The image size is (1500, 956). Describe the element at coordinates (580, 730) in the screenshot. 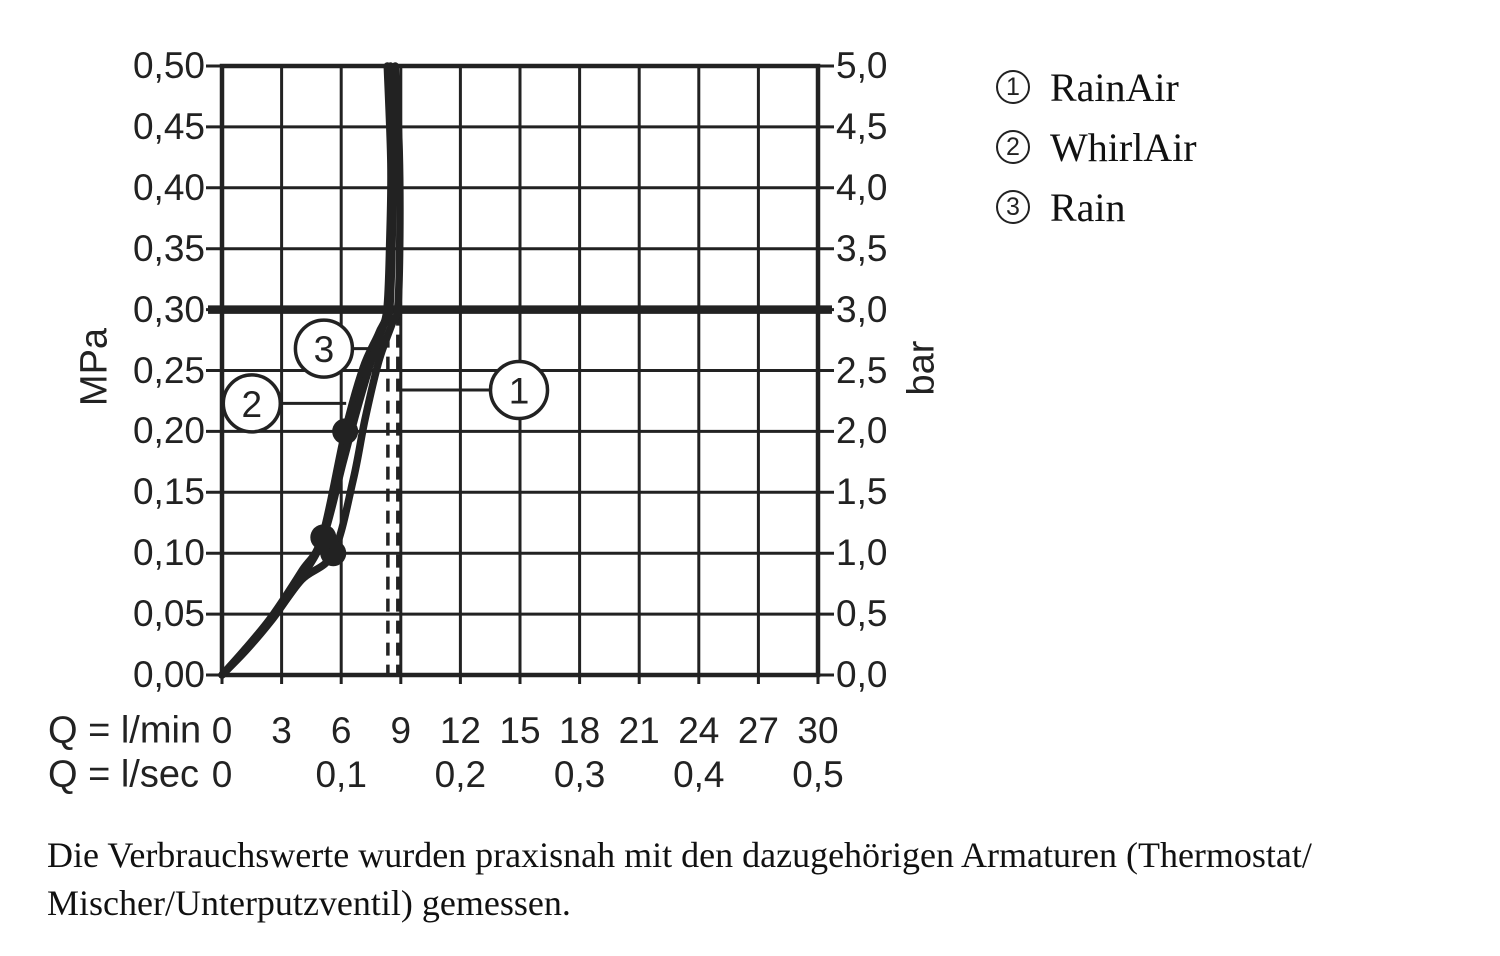

I see `x-lmin-tick-18: 18` at that location.